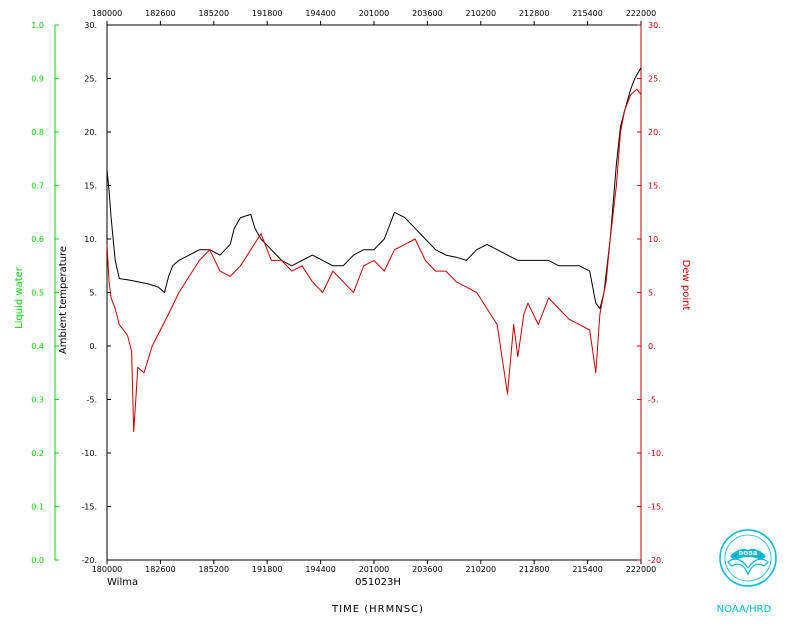 The height and width of the screenshot is (640, 800). What do you see at coordinates (37, 453) in the screenshot?
I see `left-axis-tick-label: 0.2` at bounding box center [37, 453].